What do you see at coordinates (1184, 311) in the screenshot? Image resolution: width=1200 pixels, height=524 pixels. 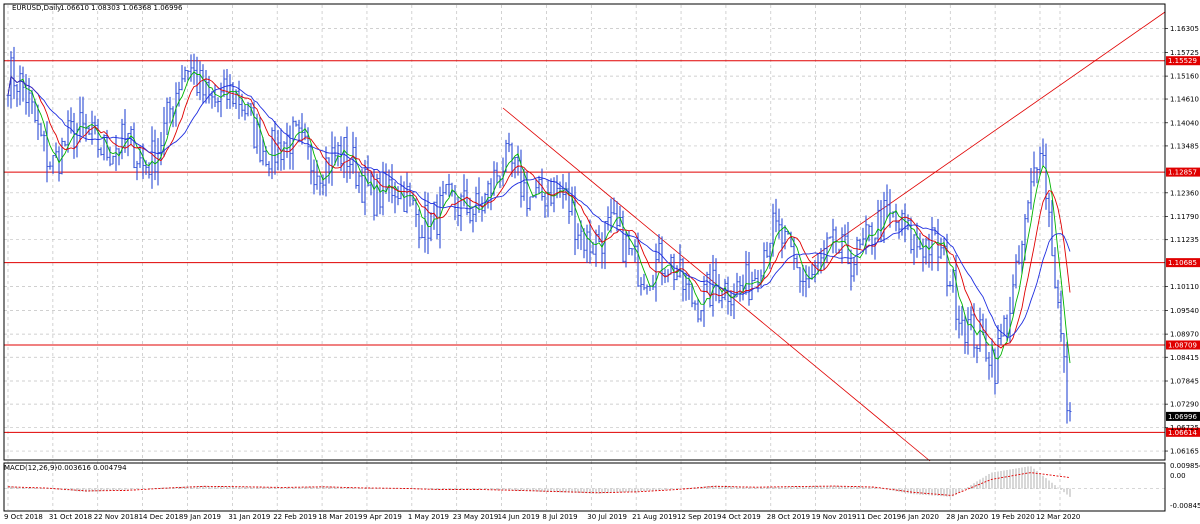 I see `y-tick-label: 1.09540` at bounding box center [1184, 311].